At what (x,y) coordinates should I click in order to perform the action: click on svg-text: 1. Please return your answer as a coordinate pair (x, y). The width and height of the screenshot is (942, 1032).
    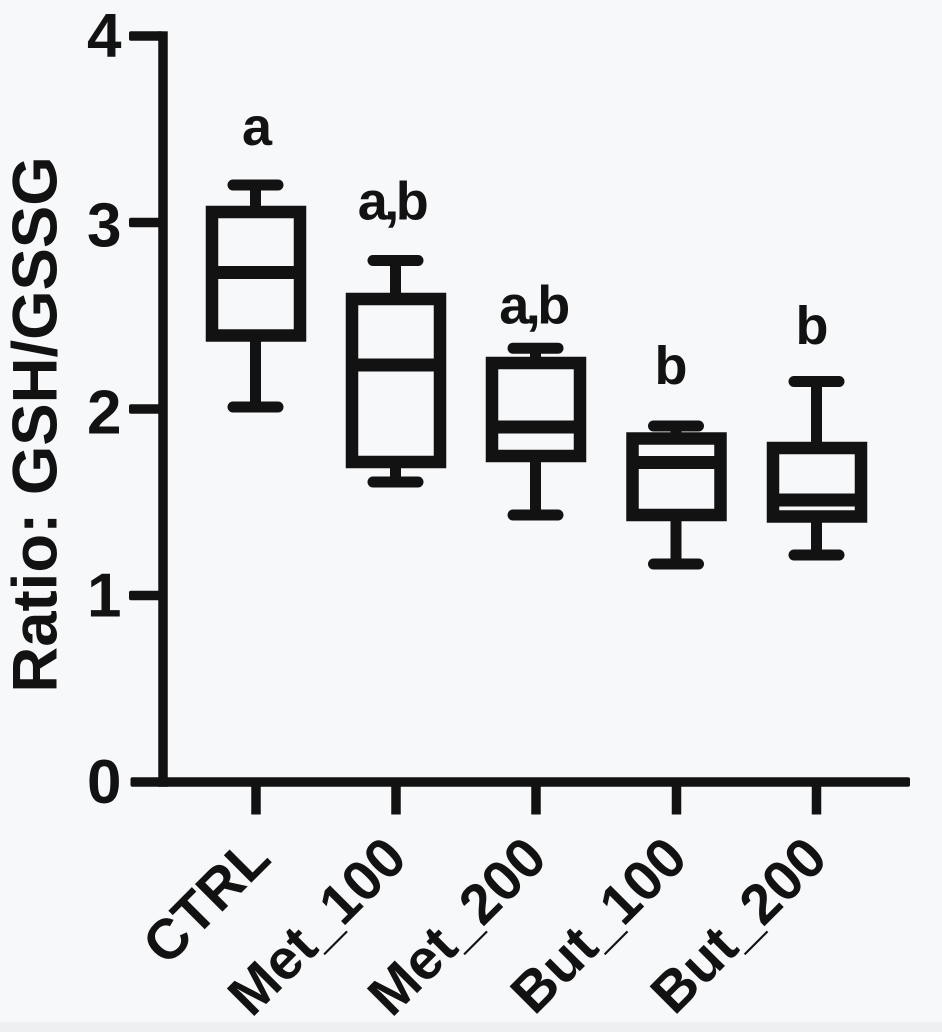
    Looking at the image, I should click on (104, 595).